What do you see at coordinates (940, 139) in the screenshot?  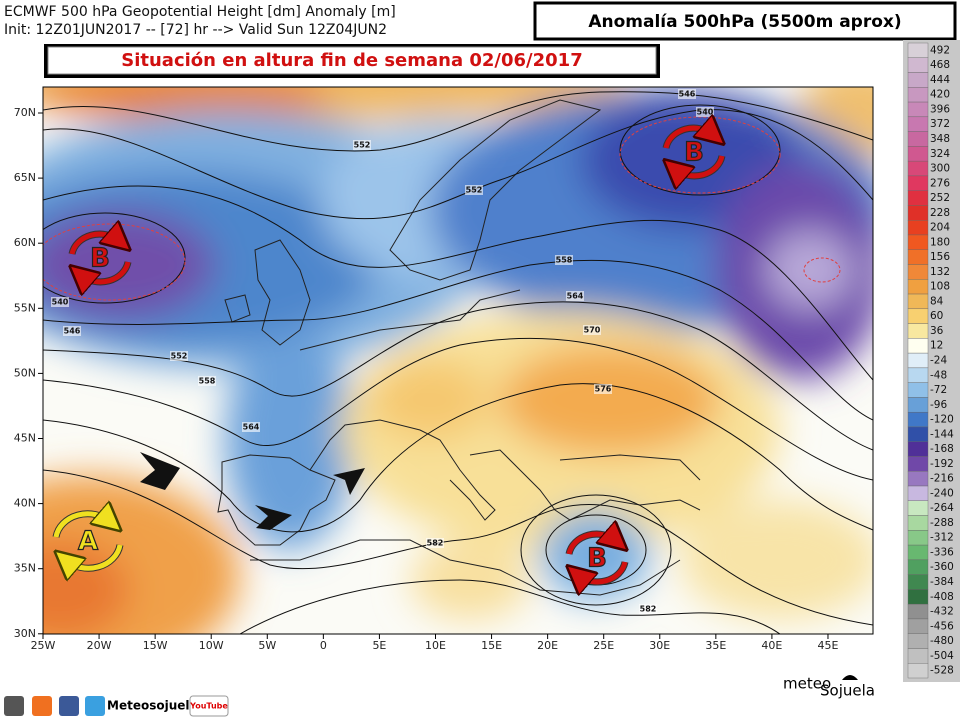 I see `colorbar-label: 348` at bounding box center [940, 139].